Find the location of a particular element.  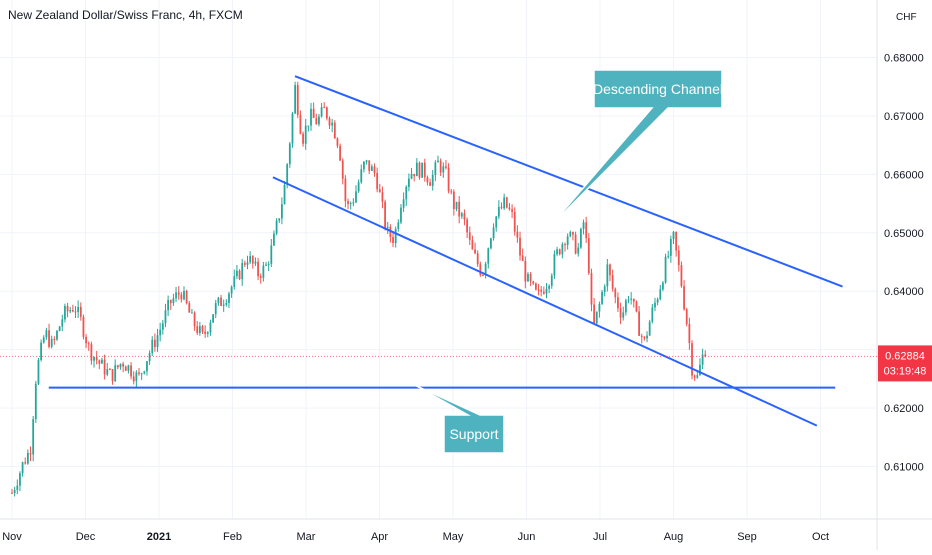

x-tick-label: Feb is located at coordinates (232, 537).